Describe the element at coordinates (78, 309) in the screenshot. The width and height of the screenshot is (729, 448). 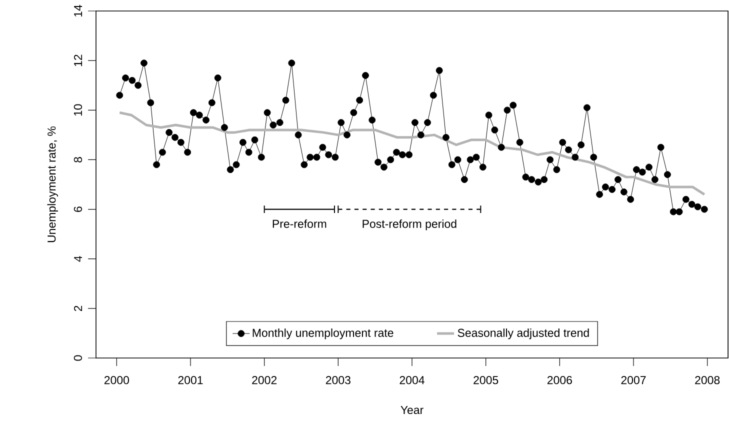
I see `y-tick-label: 2` at that location.